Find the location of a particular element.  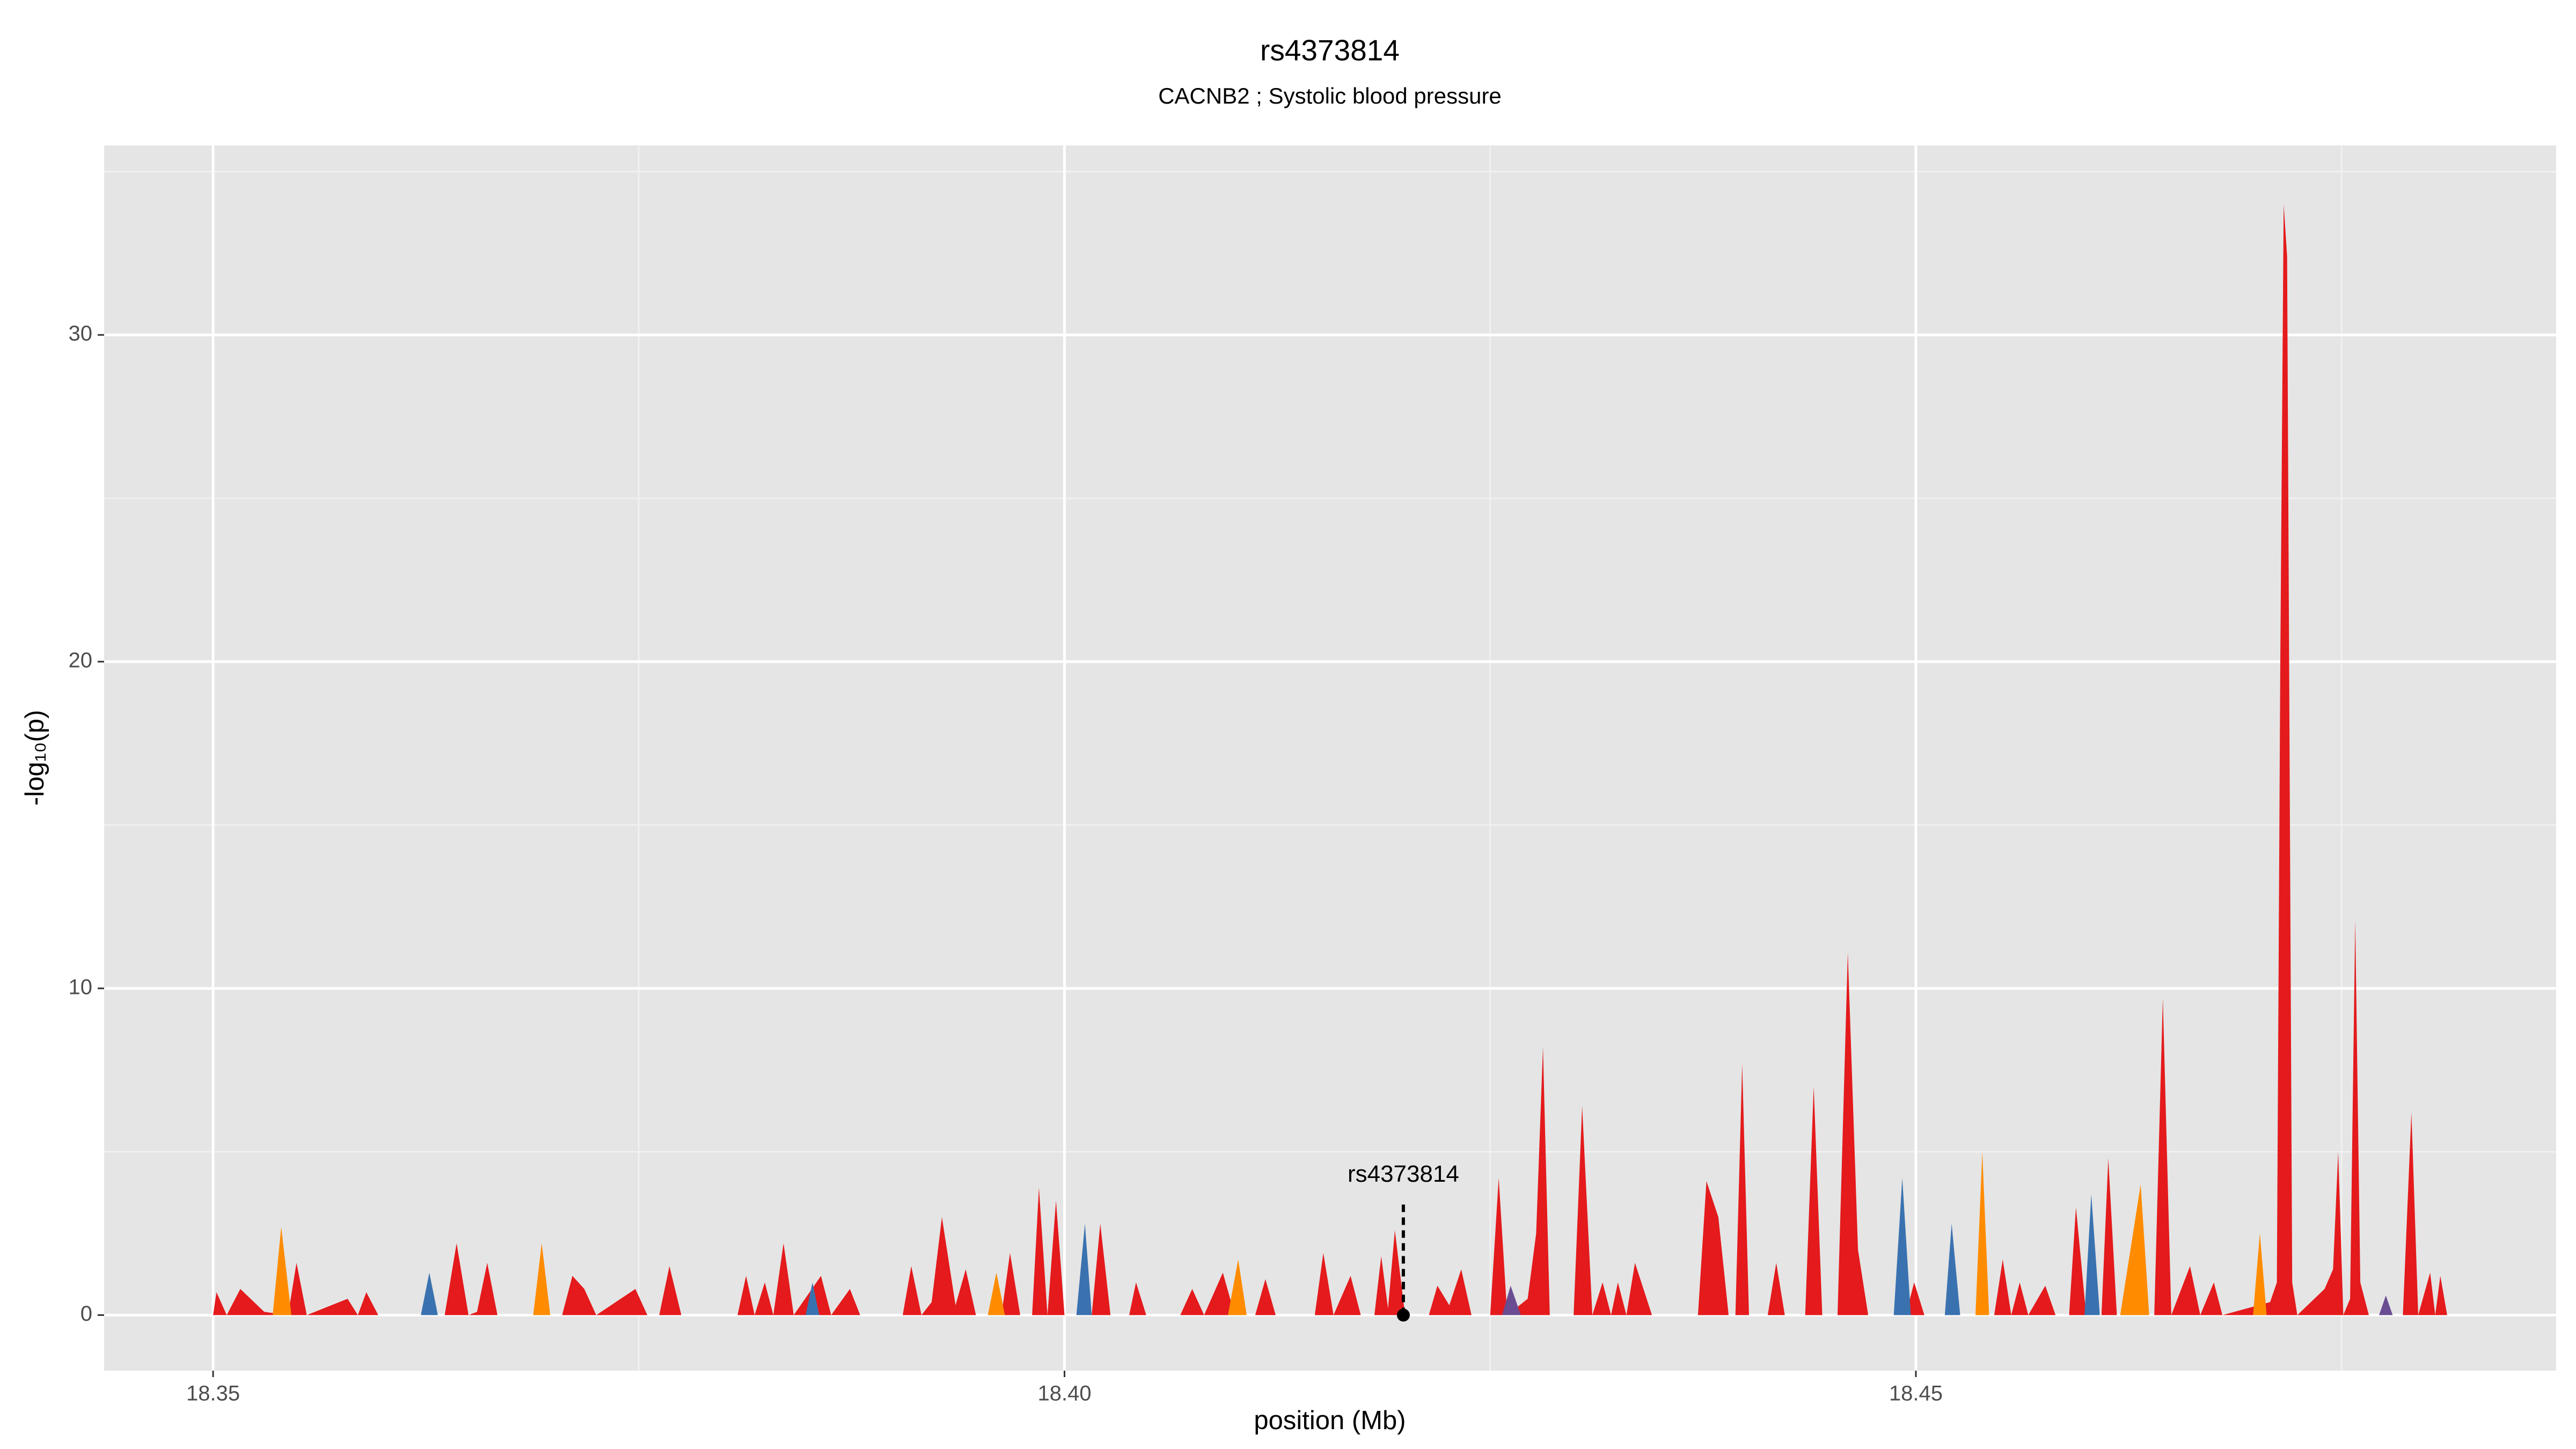

y-axis-label: -log₁₀(p) is located at coordinates (34, 758).